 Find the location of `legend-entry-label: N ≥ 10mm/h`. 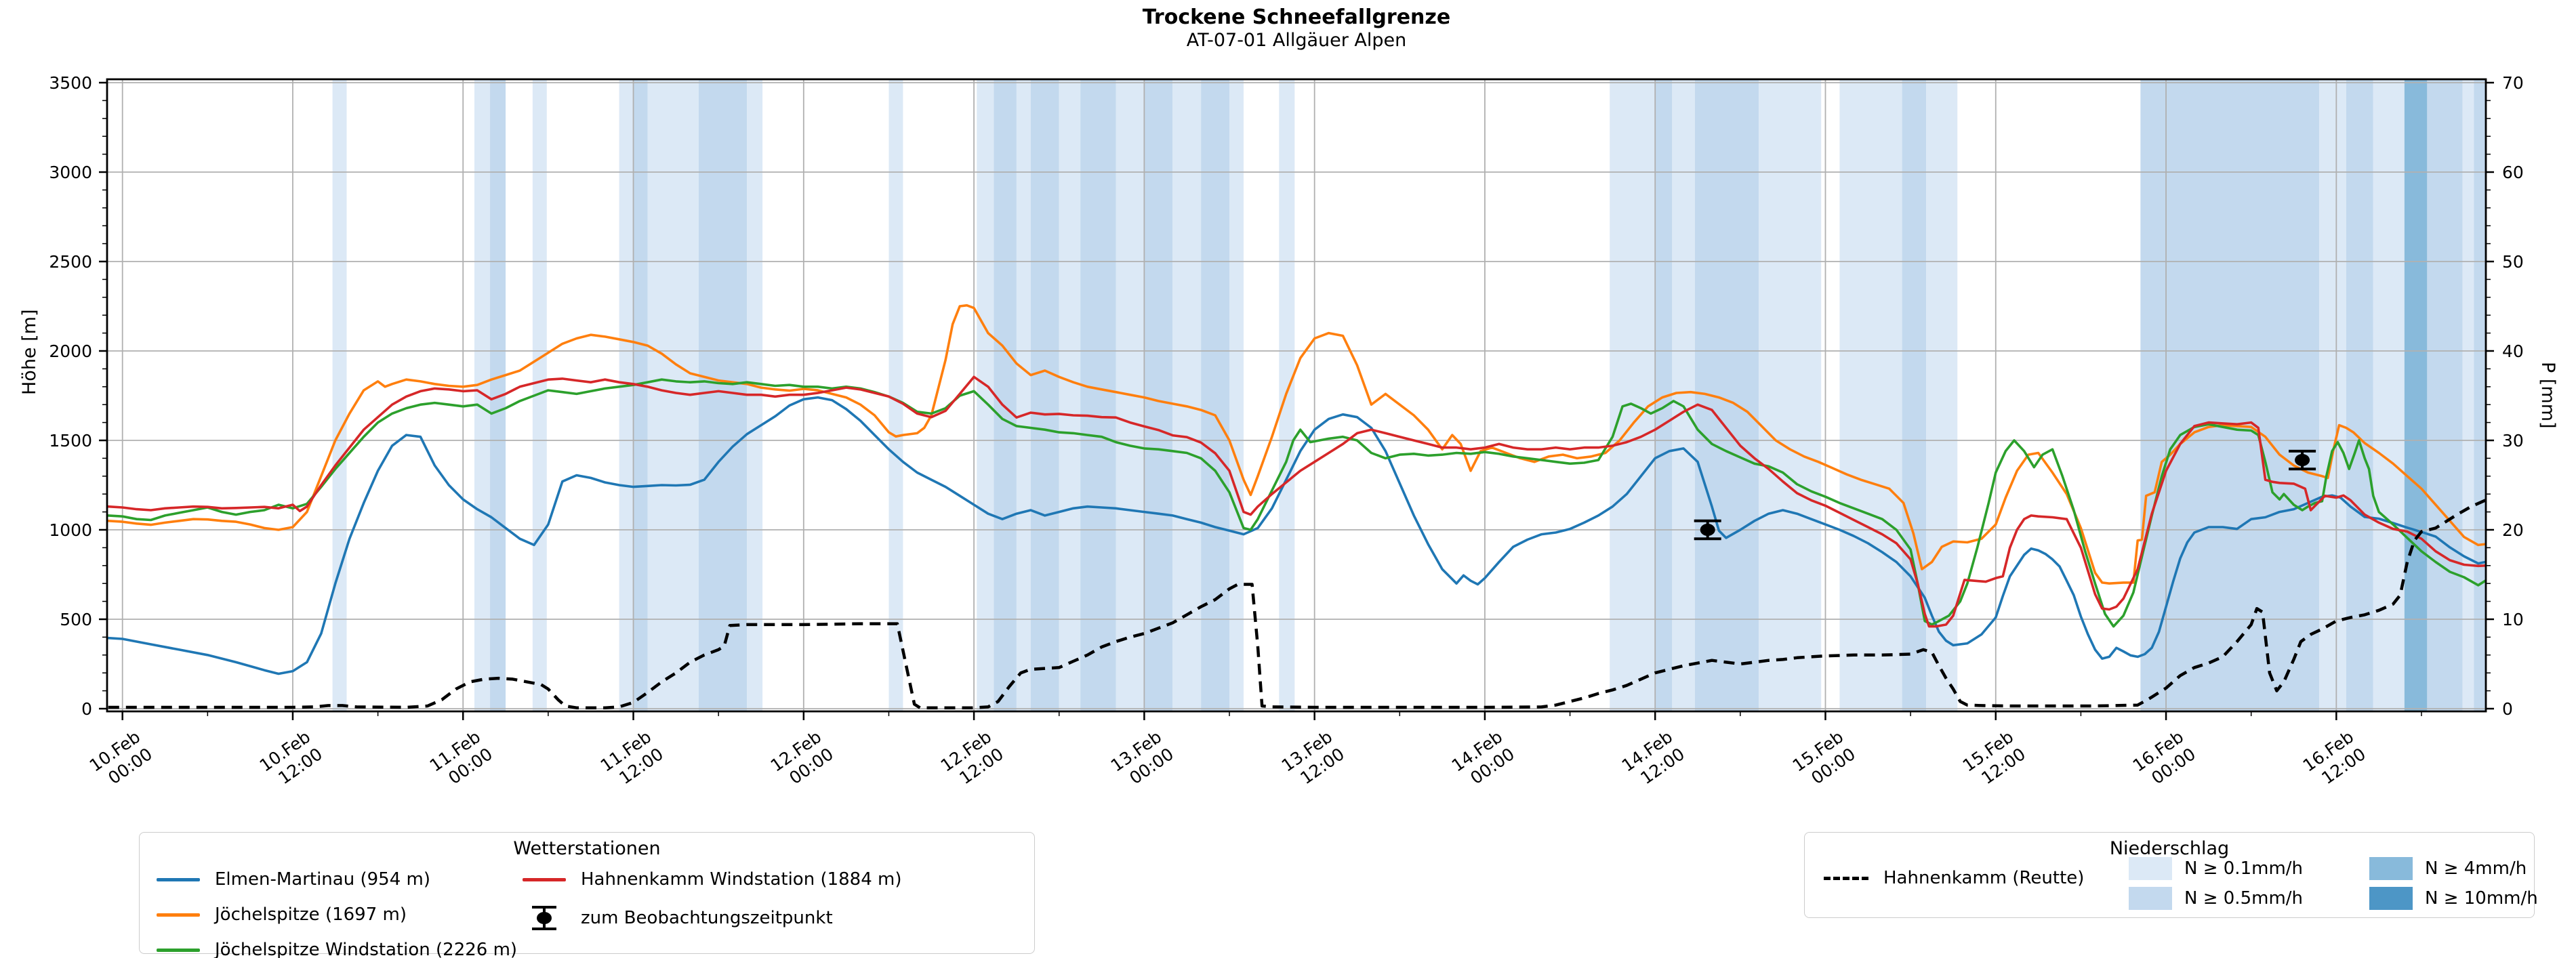

legend-entry-label: N ≥ 10mm/h is located at coordinates (2482, 898).